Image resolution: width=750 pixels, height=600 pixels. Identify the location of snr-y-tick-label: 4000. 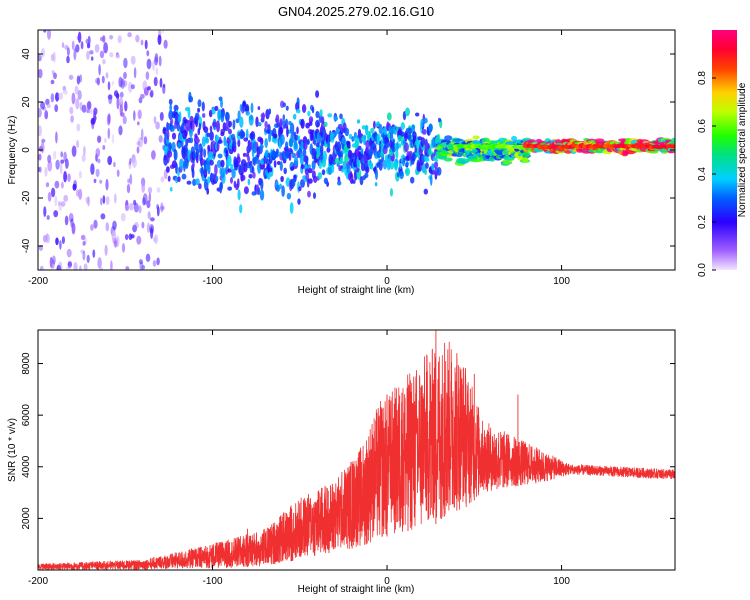
(26, 466).